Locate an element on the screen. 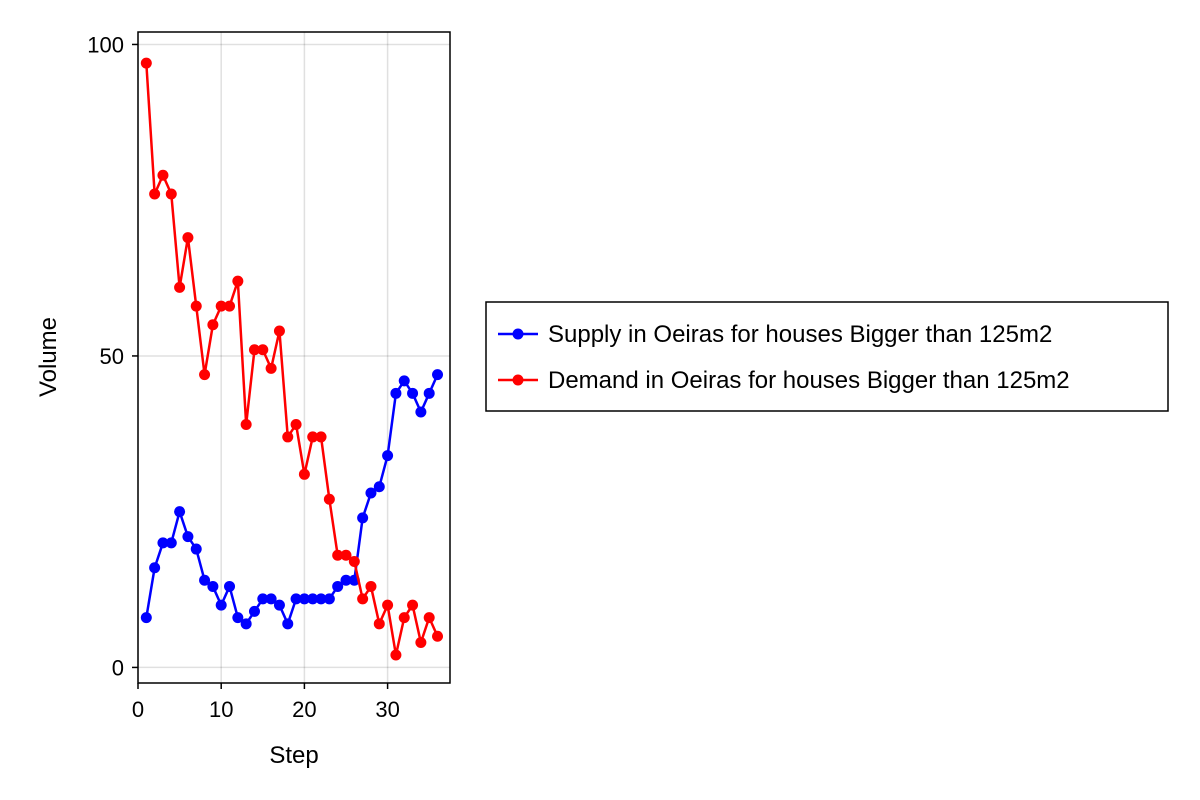 The height and width of the screenshot is (800, 1200). y-tick-label: 0 is located at coordinates (118, 667).